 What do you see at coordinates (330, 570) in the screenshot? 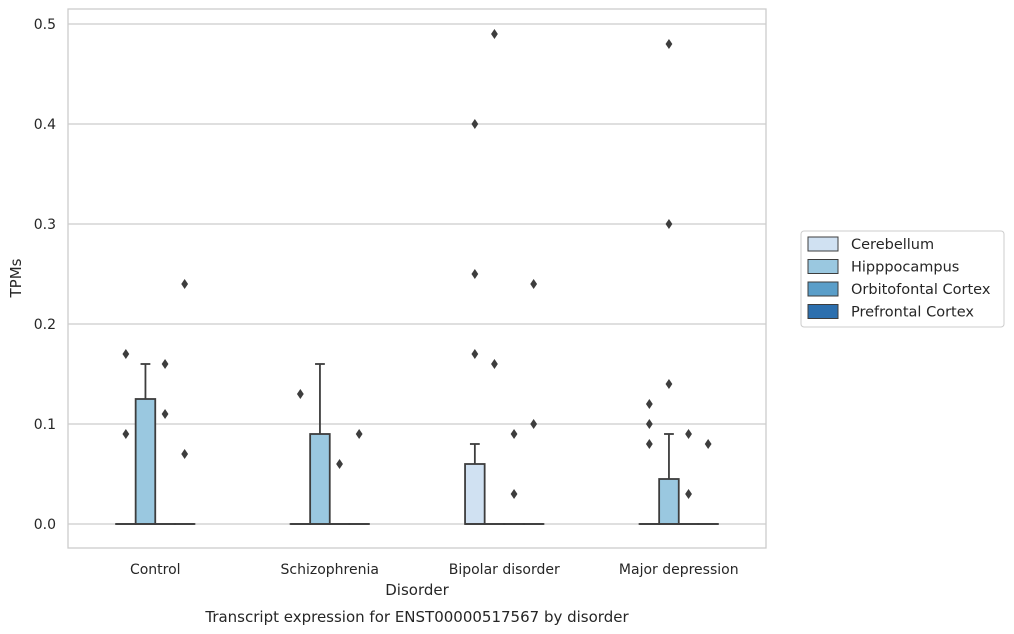
I see `x-tick-label: Schizophrenia` at bounding box center [330, 570].